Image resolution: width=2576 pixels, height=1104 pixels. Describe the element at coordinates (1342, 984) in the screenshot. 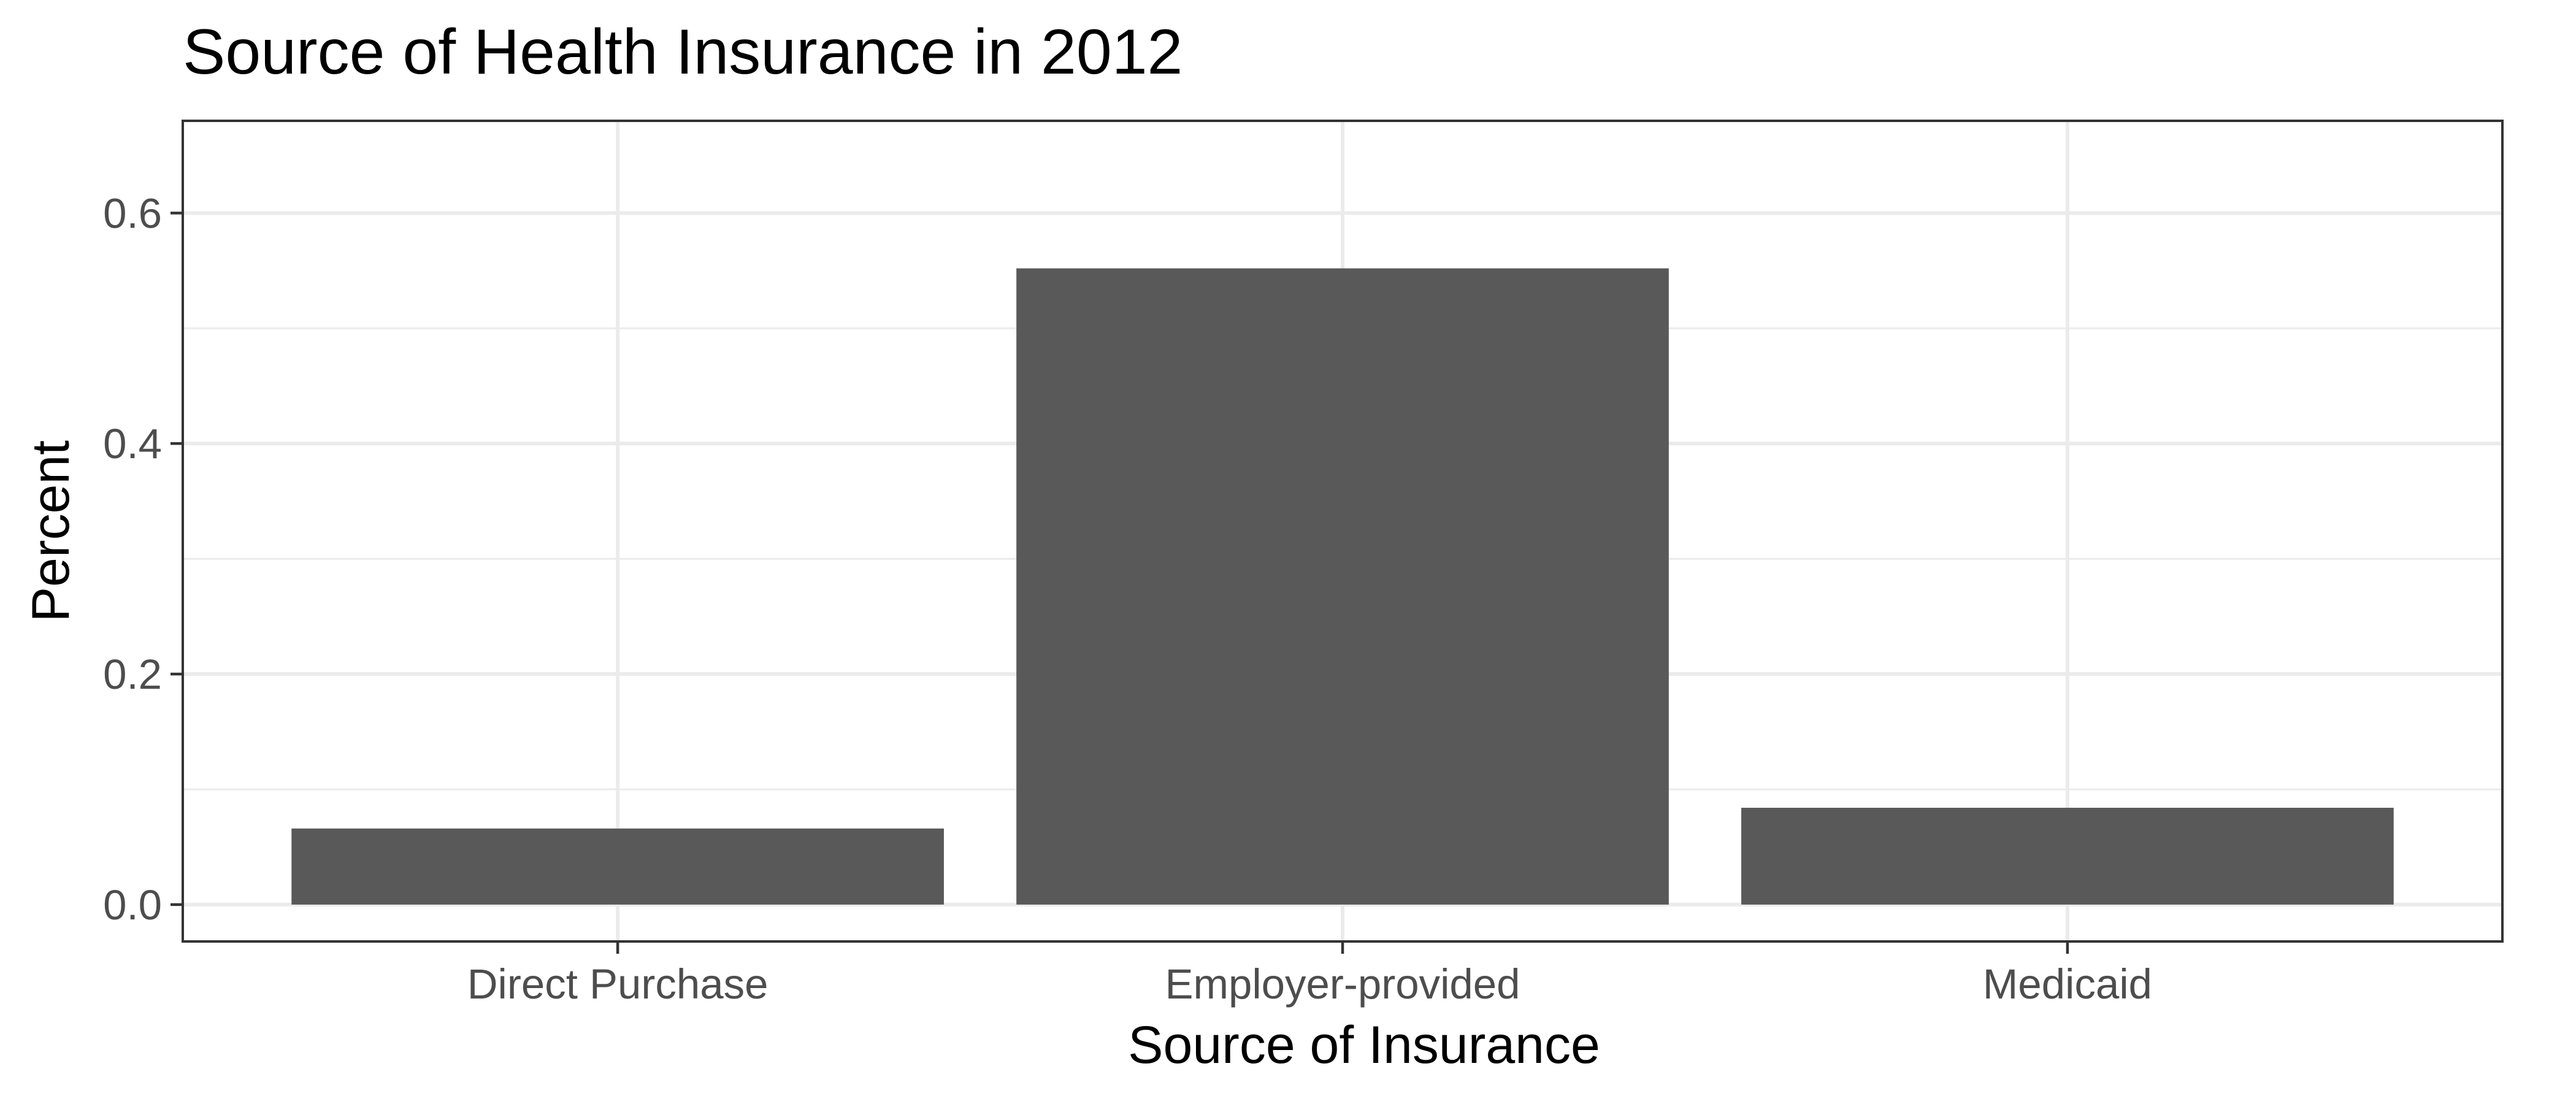

I see `x-tick-label: Employer-provided` at that location.